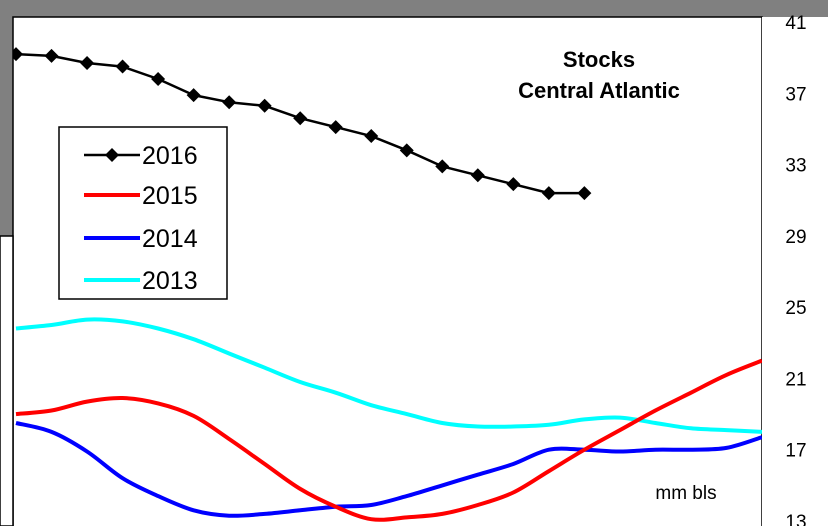 Image resolution: width=828 pixels, height=526 pixels. Describe the element at coordinates (795, 308) in the screenshot. I see `y-tick-label: 25` at that location.